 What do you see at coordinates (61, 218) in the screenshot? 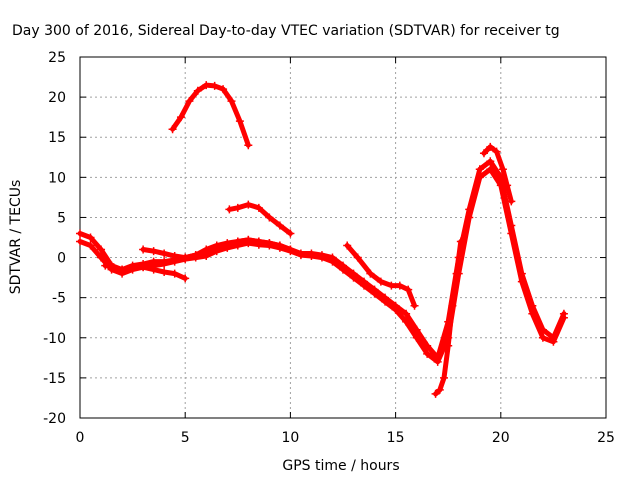
I see `y-tick-label: 5` at bounding box center [61, 218].